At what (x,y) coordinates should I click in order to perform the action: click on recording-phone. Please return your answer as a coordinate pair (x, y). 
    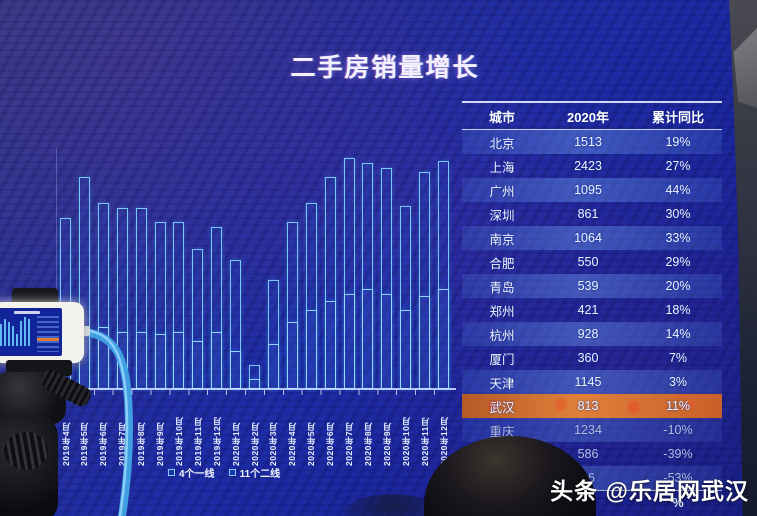
    Looking at the image, I should click on (42, 332).